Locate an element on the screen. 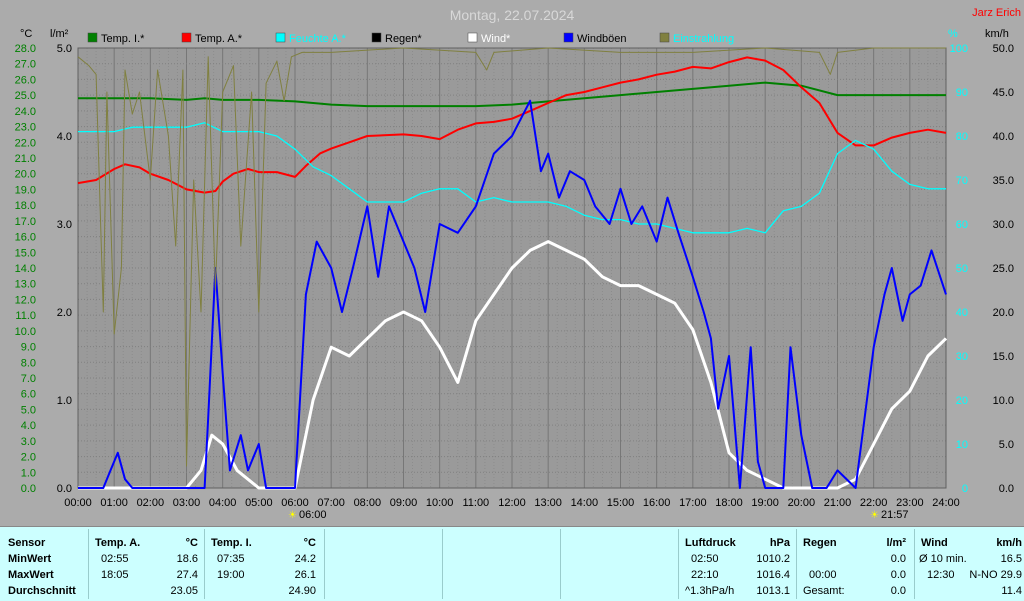 Image resolution: width=1024 pixels, height=601 pixels. temp-in-min-val: 24.2 is located at coordinates (305, 559).